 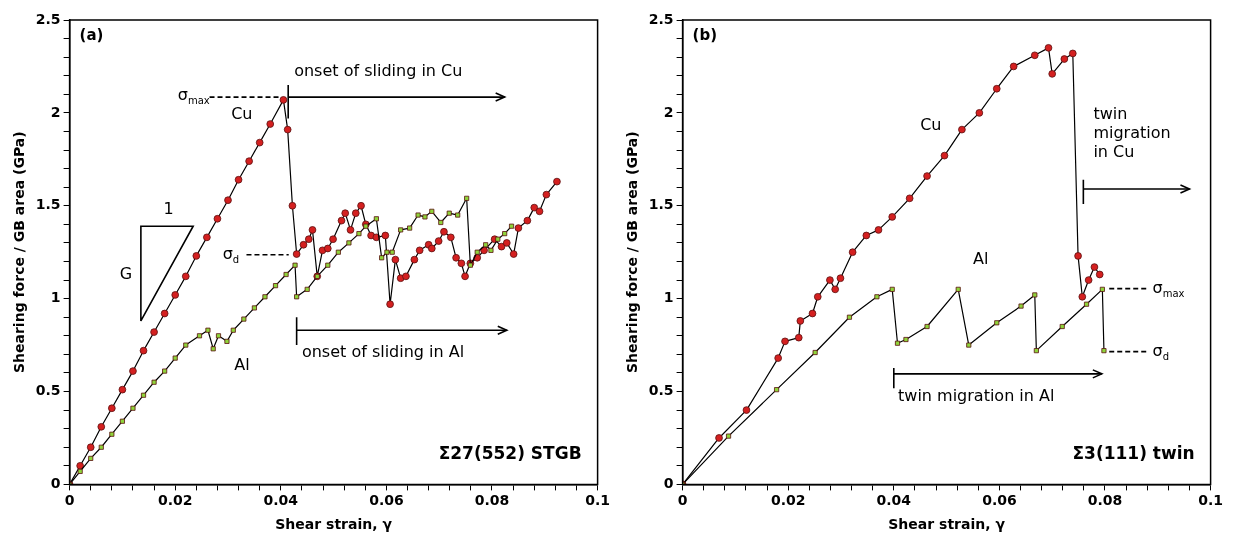 I want to click on annotation: twin migration in Al, so click(x=976, y=396).